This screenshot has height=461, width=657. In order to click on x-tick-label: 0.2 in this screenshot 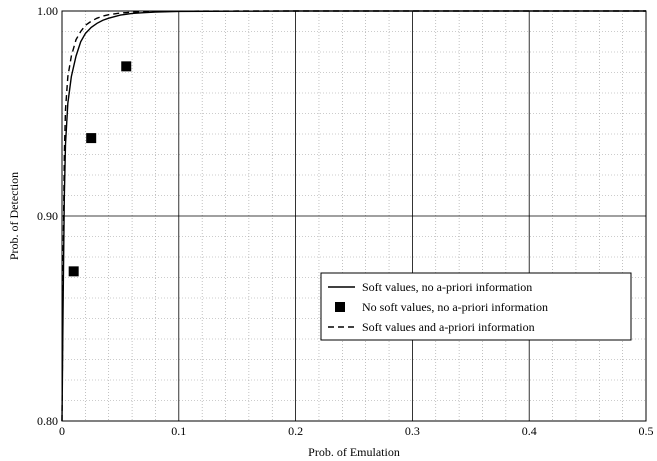, I will do `click(295, 431)`.